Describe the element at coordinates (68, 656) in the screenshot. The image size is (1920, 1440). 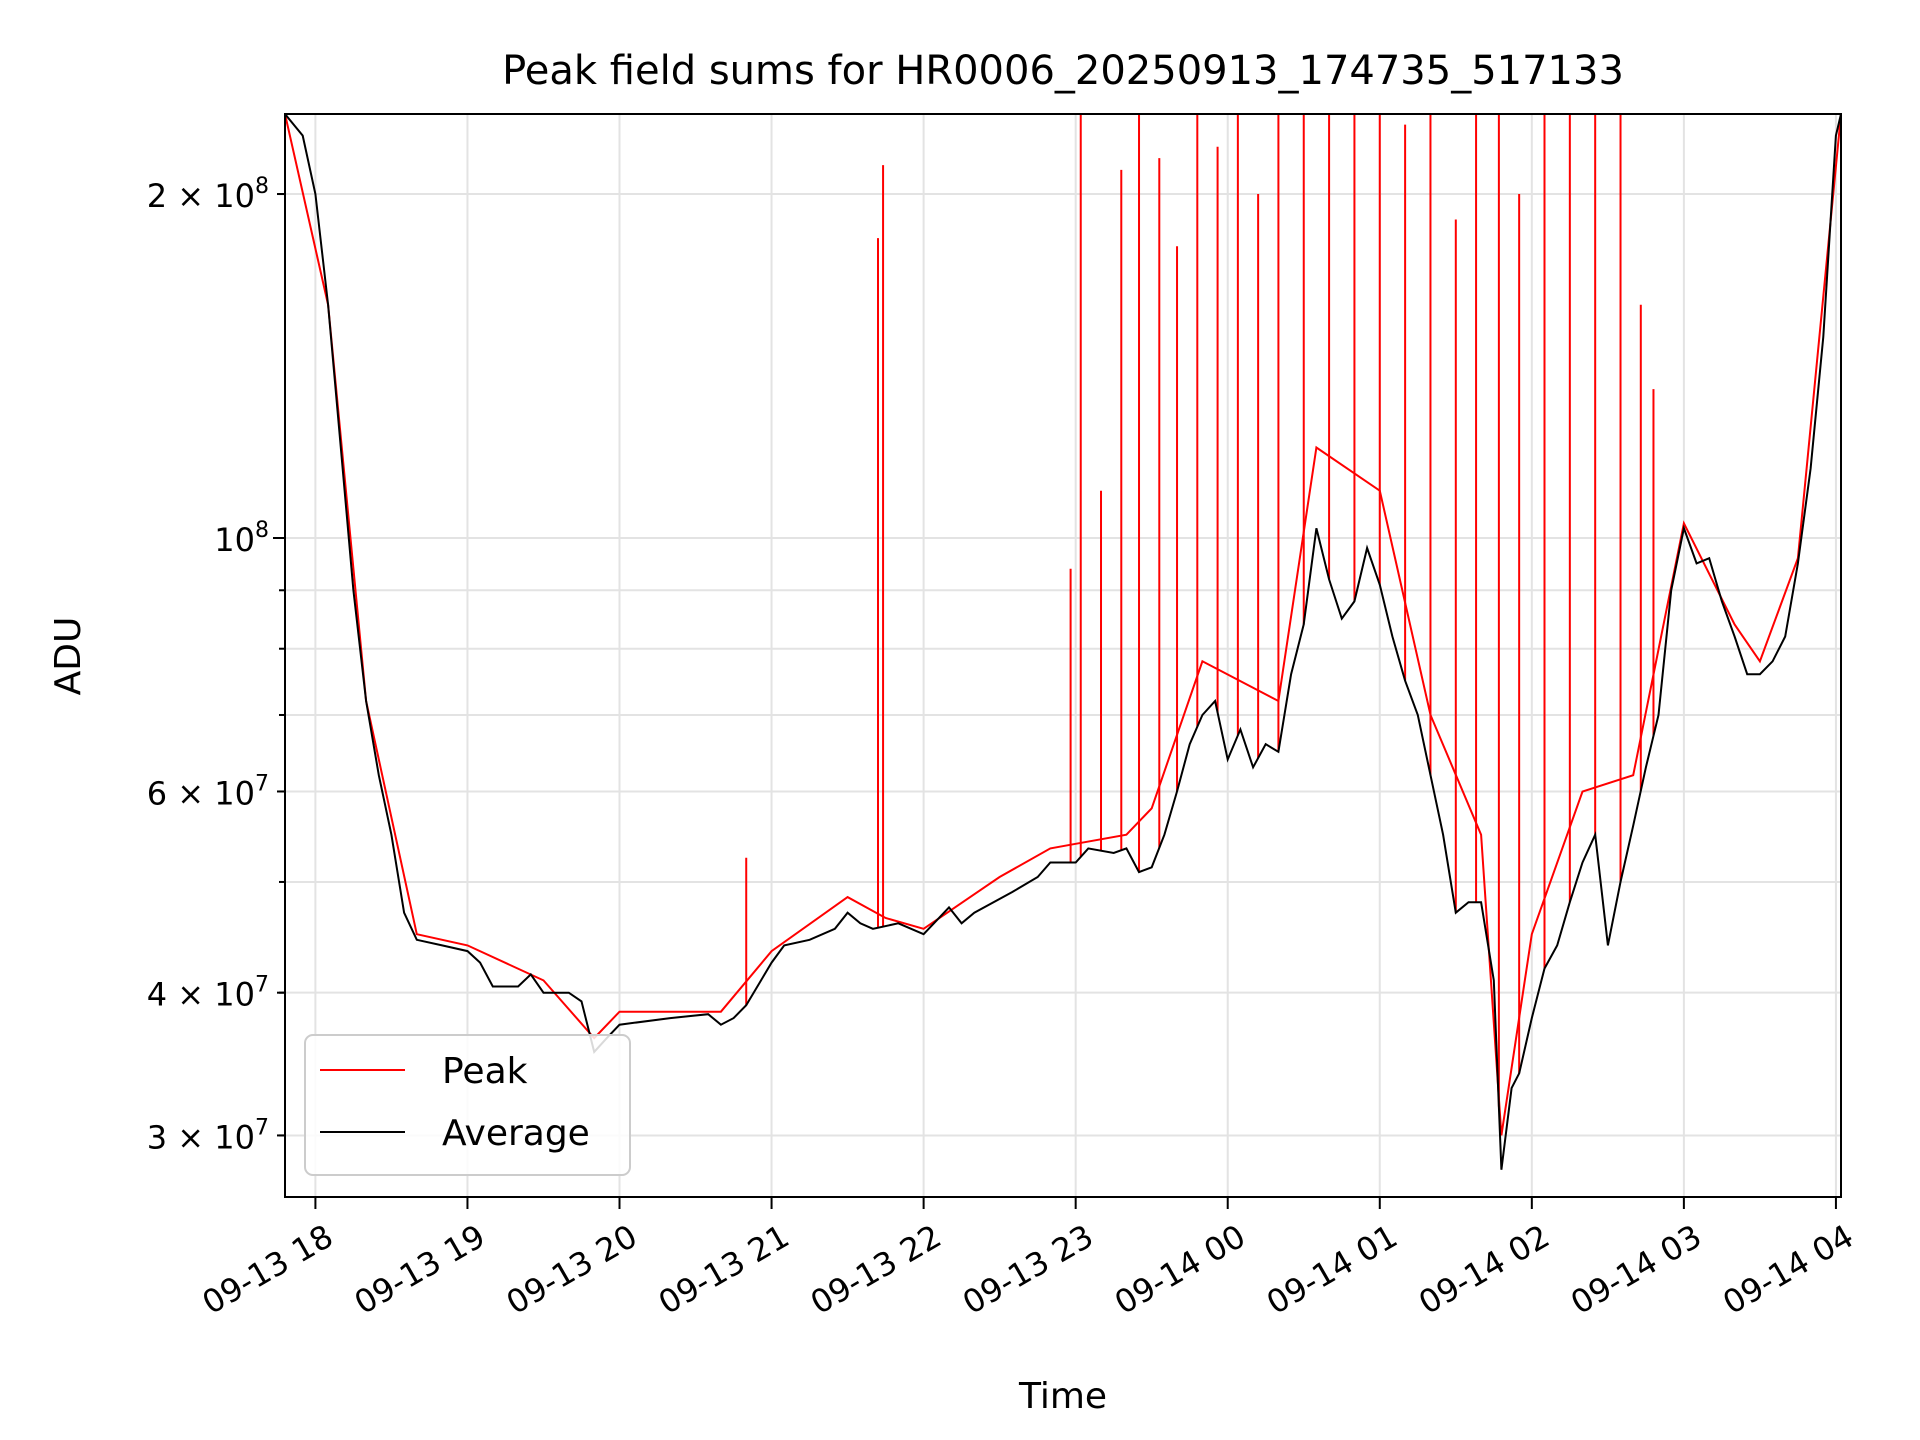
I see `y-axis-label: ADU` at that location.